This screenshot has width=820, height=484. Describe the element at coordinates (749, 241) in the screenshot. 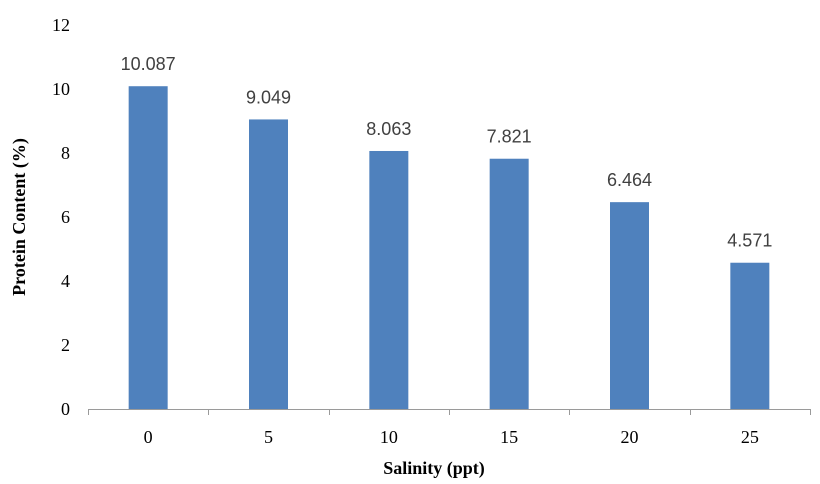

I see `data-label: 4.571` at that location.